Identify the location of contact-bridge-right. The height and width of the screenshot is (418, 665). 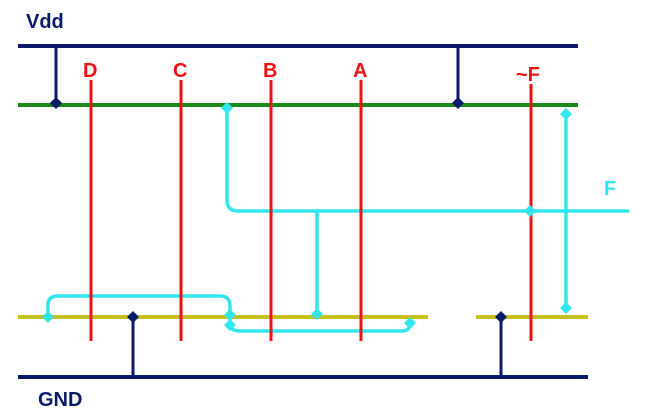
(230, 315).